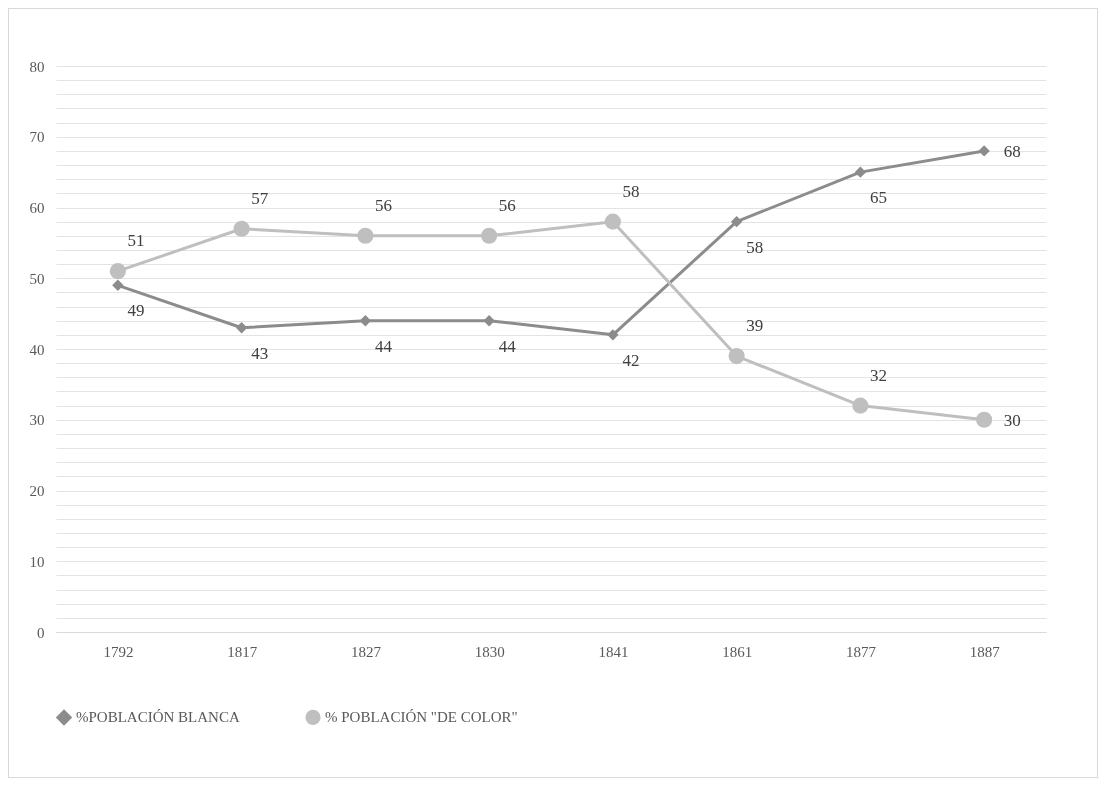 The height and width of the screenshot is (791, 1110). What do you see at coordinates (37, 137) in the screenshot?
I see `y-tick-label: 70` at bounding box center [37, 137].